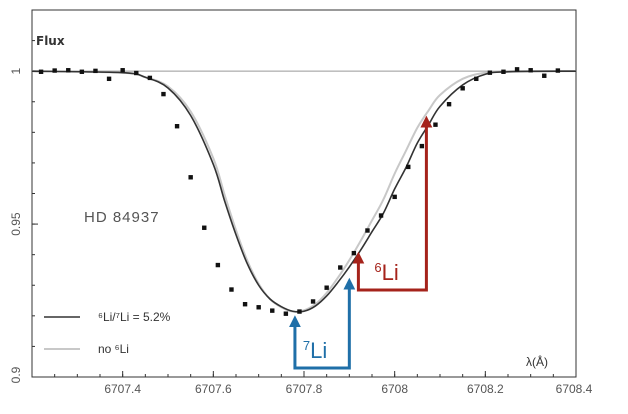 Image resolution: width=628 pixels, height=414 pixels. What do you see at coordinates (394, 389) in the screenshot?
I see `x-tick-label: 6708` at bounding box center [394, 389].